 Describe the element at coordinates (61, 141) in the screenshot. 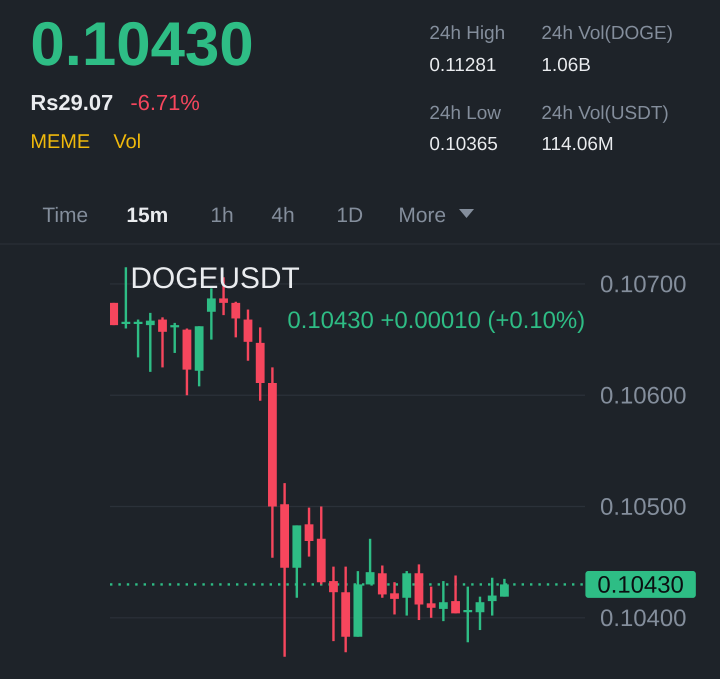

I see `text: MEME` at that location.